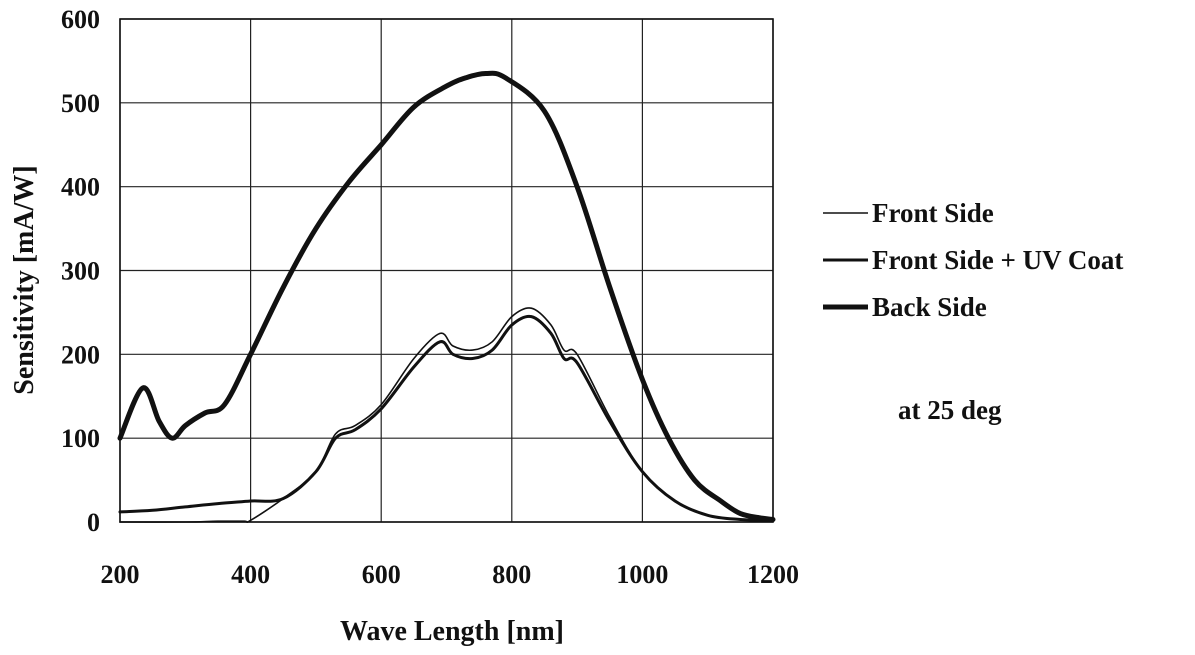  Describe the element at coordinates (381, 574) in the screenshot. I see `x-tick-label: 600` at that location.